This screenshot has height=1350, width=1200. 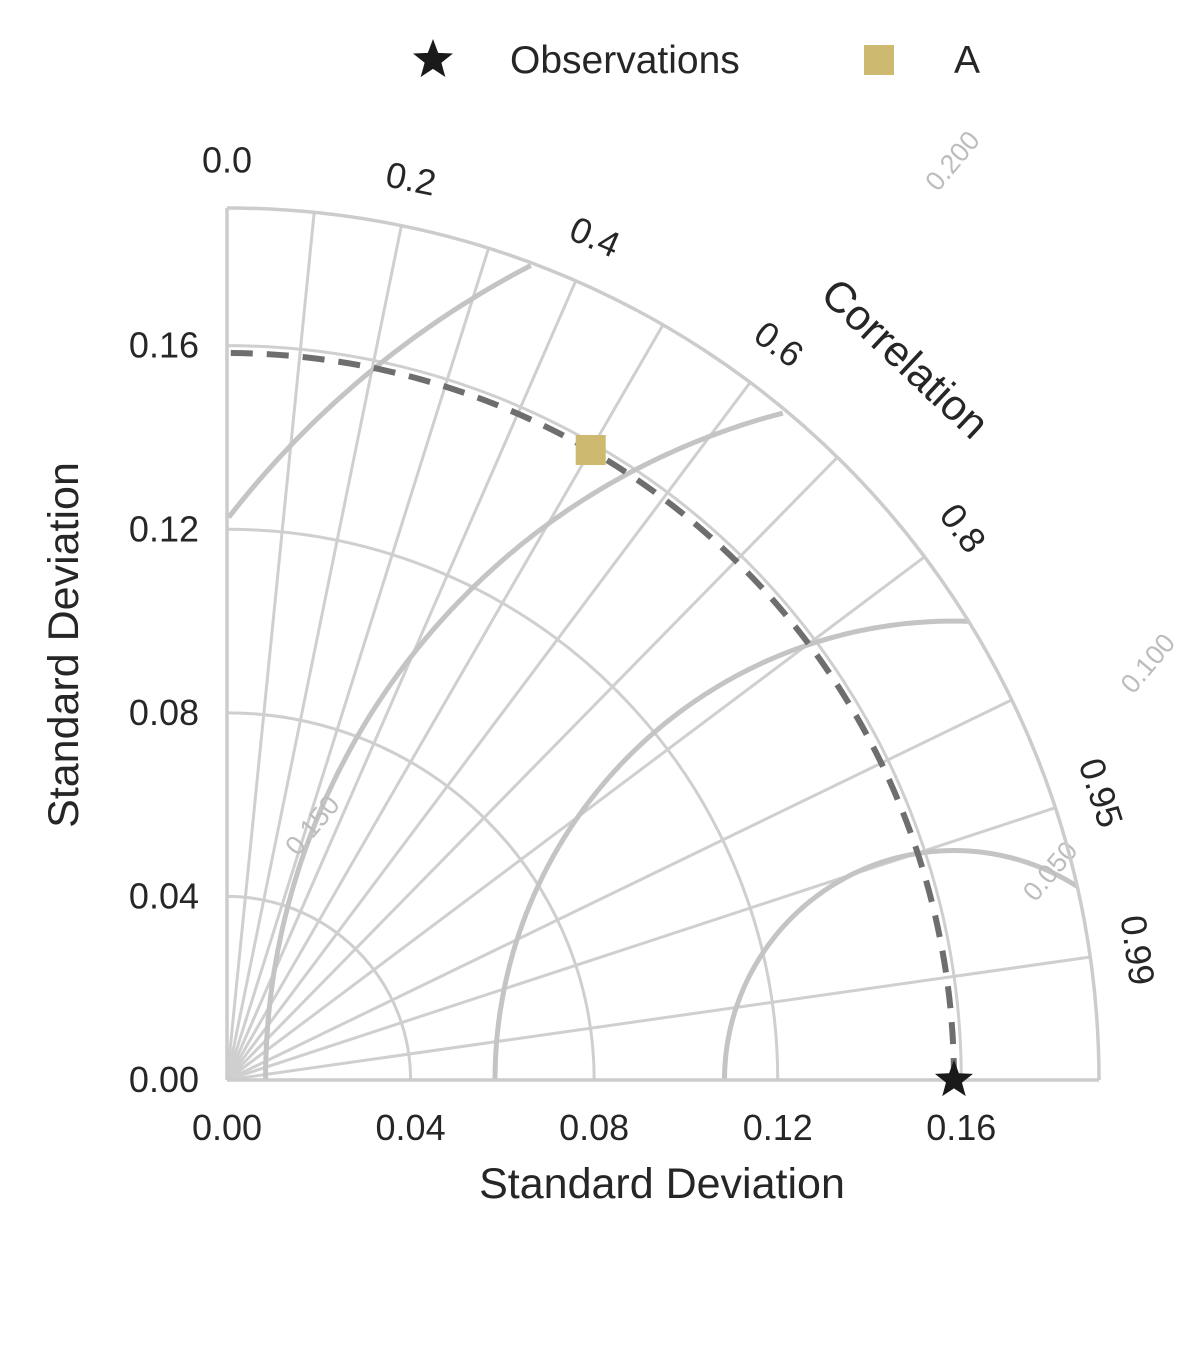 What do you see at coordinates (433, 58) in the screenshot?
I see `legend-observations-star-icon` at bounding box center [433, 58].